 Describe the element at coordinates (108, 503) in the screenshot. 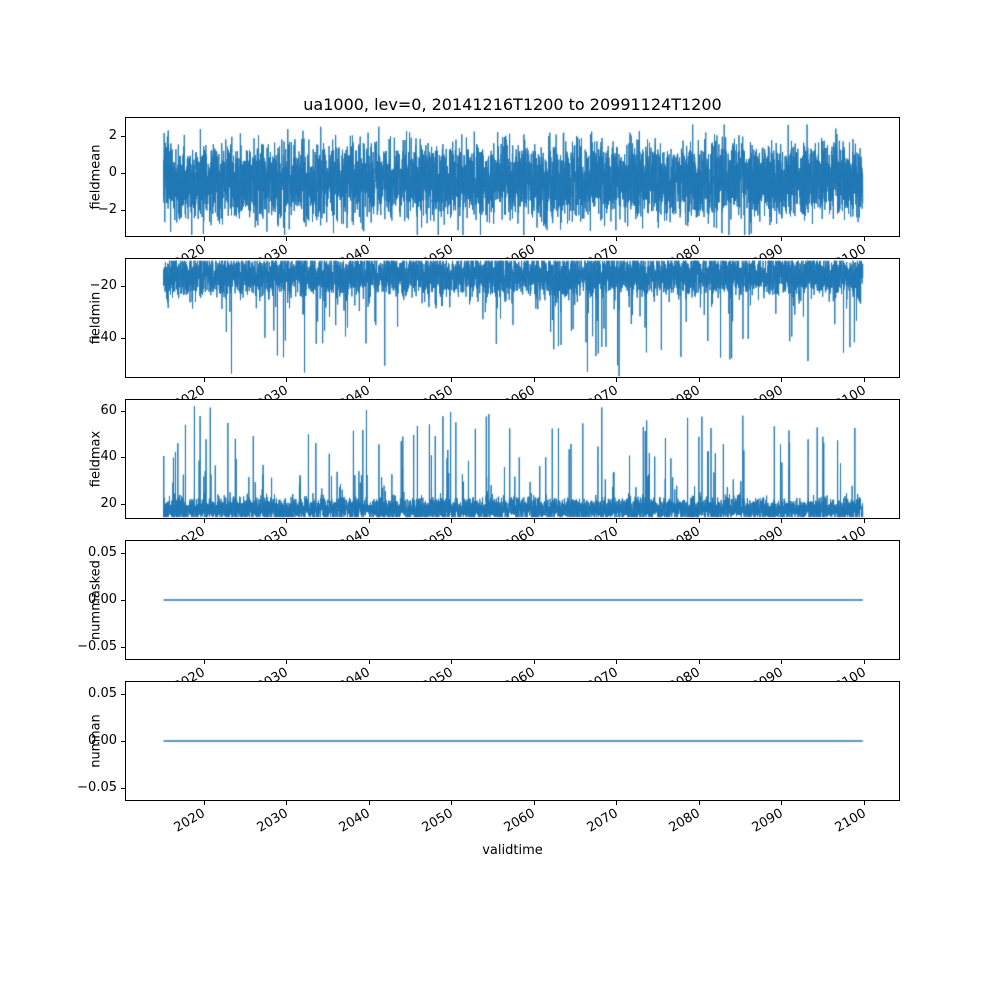

I see `y-tick-label: 20` at that location.